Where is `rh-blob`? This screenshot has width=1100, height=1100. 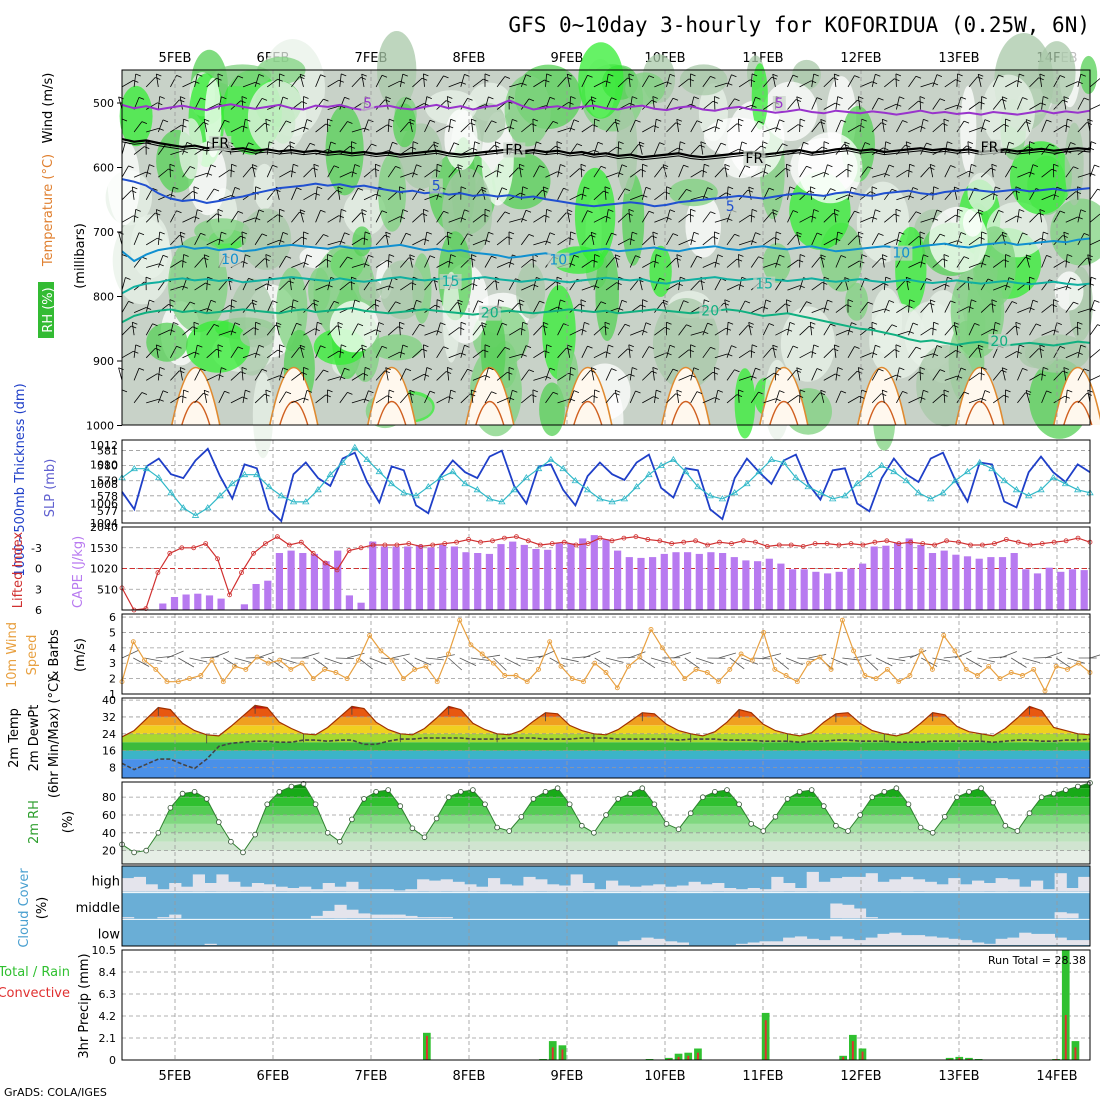 rh-blob is located at coordinates (527, 111).